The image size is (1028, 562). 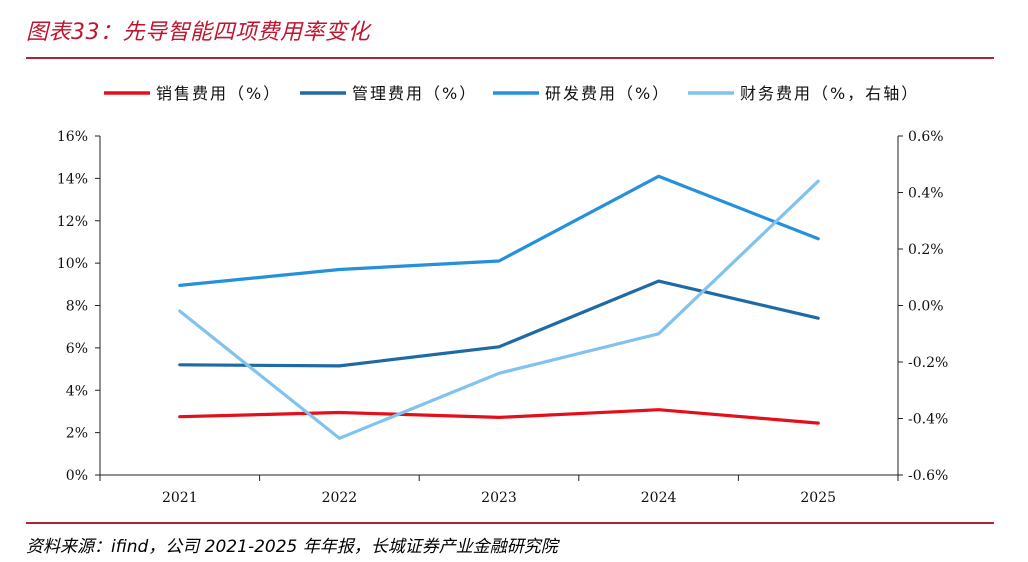 I want to click on x-axis-tick-label: 2022, so click(x=340, y=498).